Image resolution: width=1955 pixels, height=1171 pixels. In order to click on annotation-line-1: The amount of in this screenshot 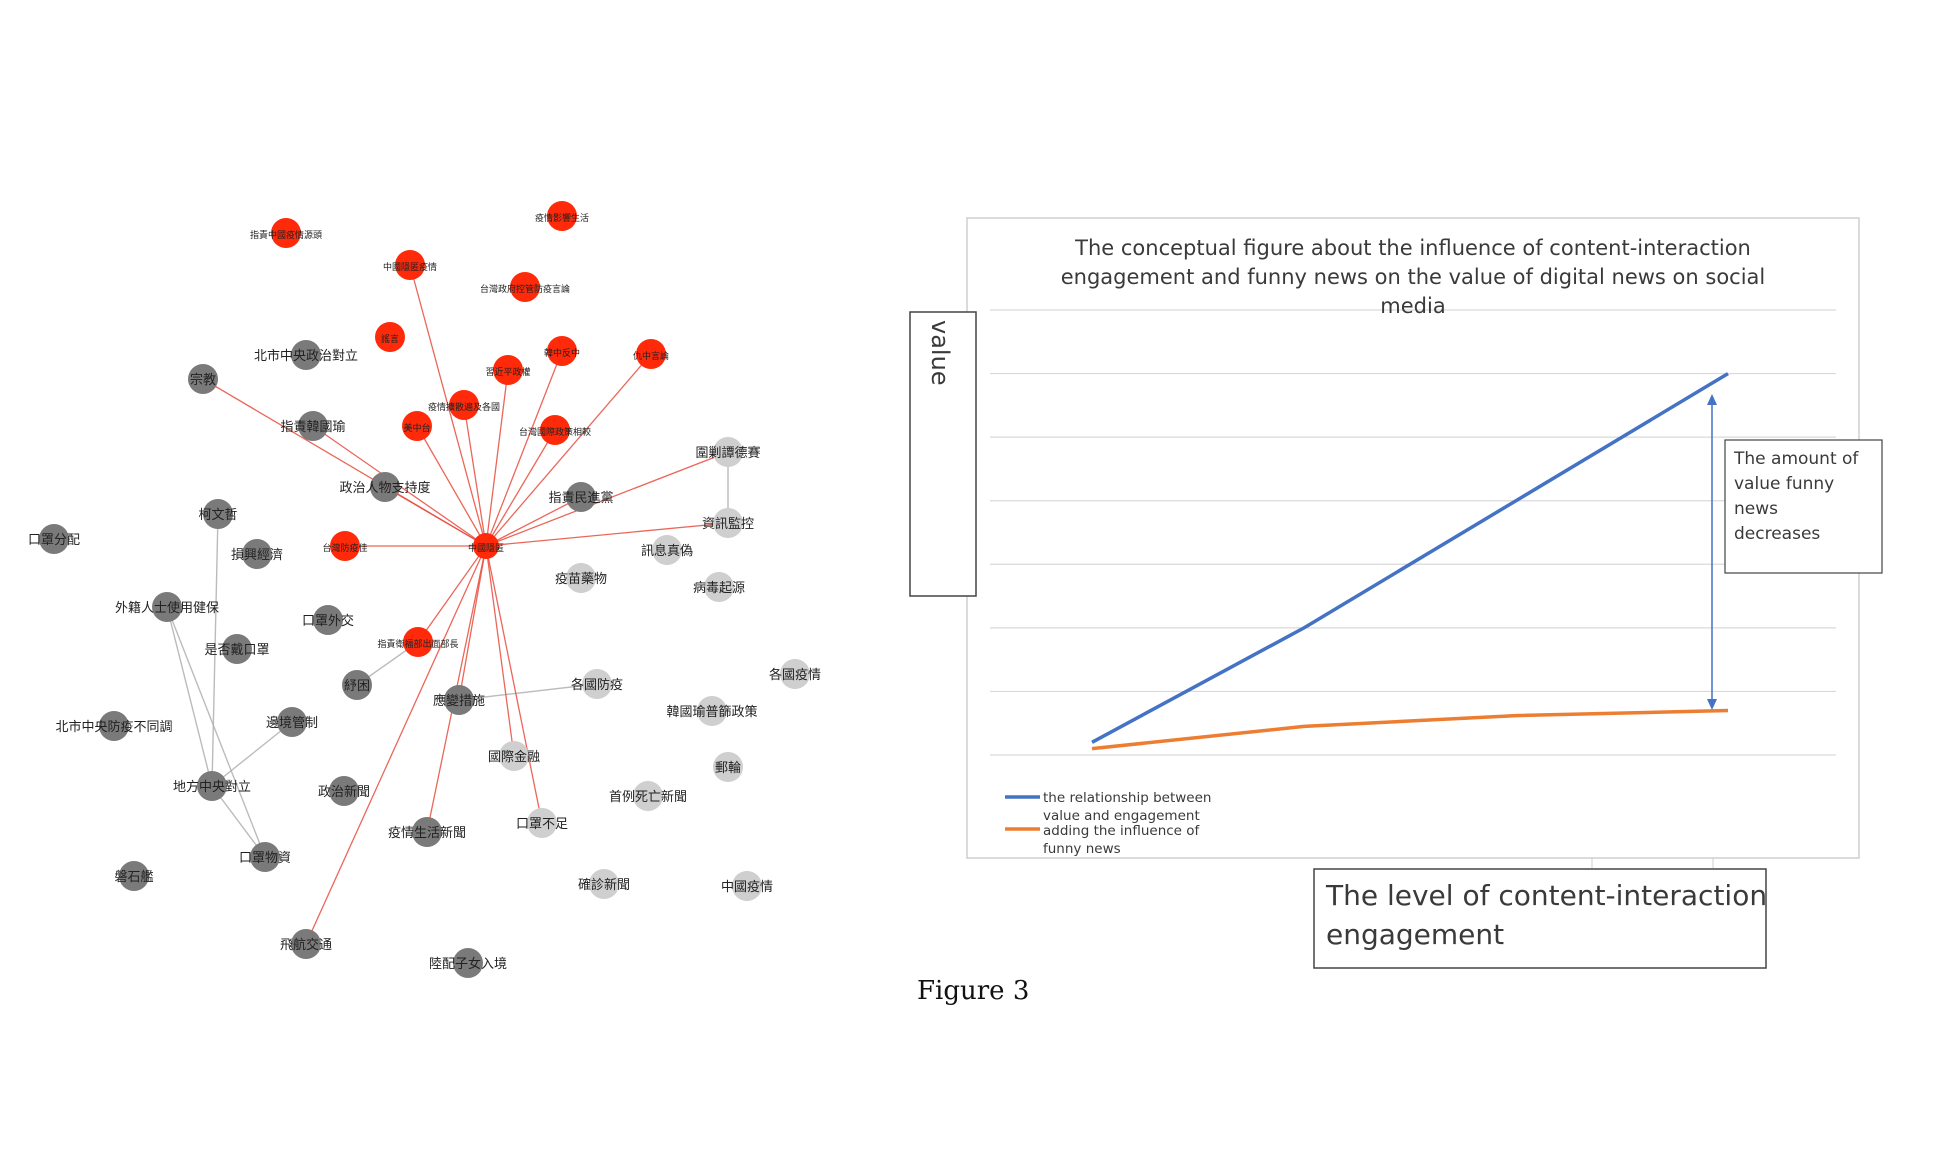, I will do `click(1796, 459)`.